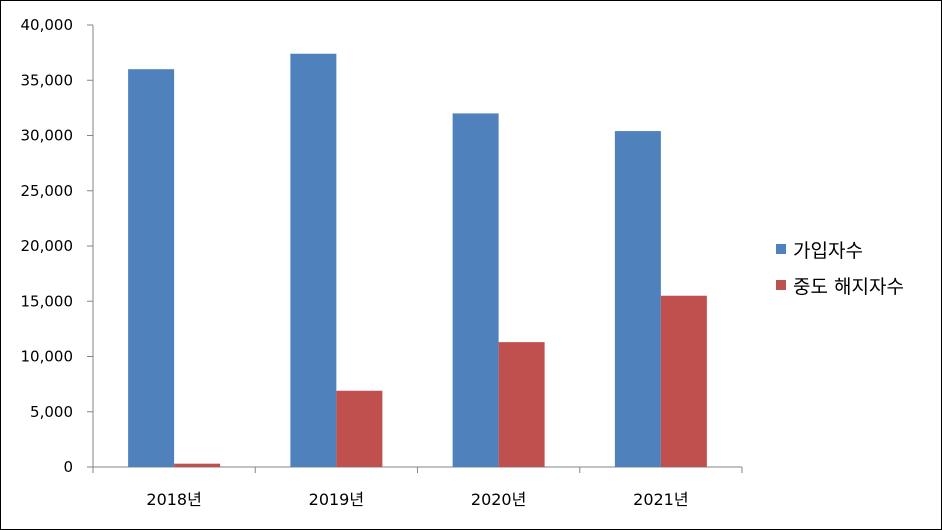  Describe the element at coordinates (498, 499) in the screenshot. I see `x-category-label: 2020년` at that location.